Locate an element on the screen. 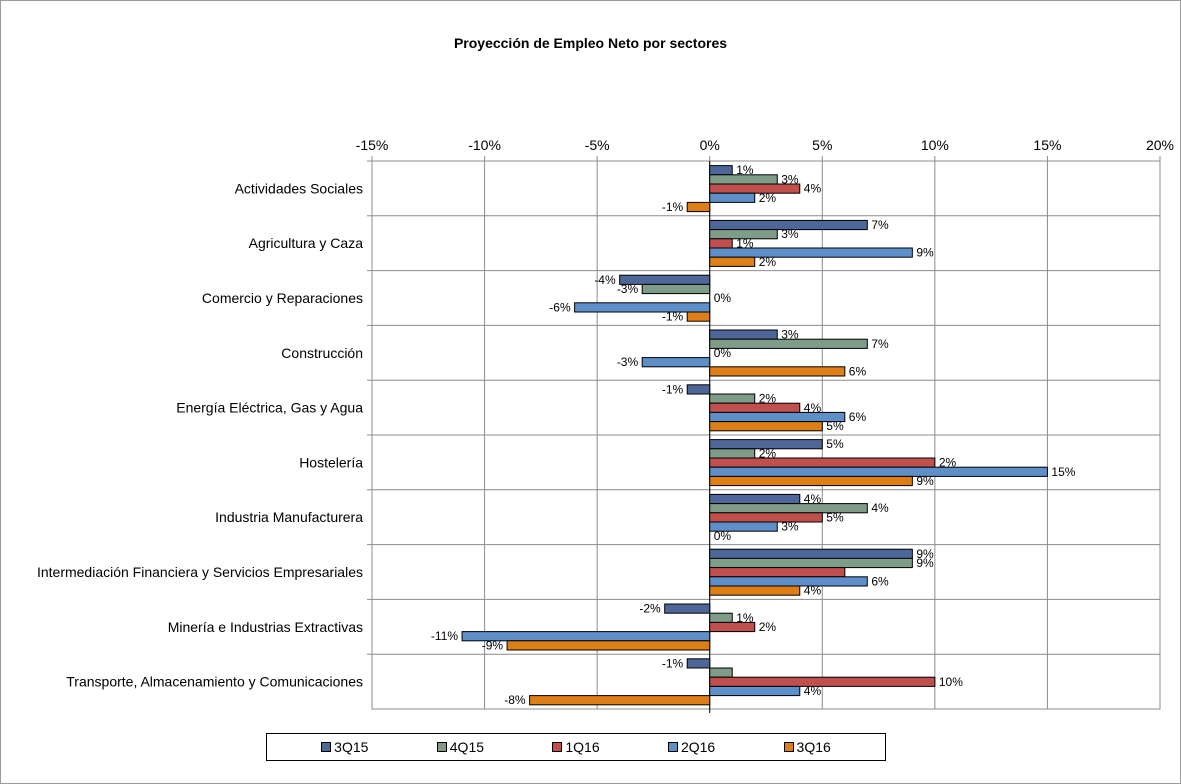  data-label: -9% is located at coordinates (493, 645).